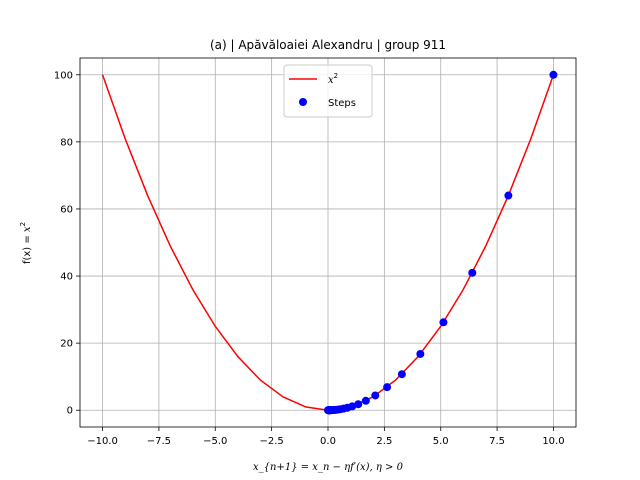  What do you see at coordinates (328, 441) in the screenshot?
I see `x-tick-label: 0.0` at bounding box center [328, 441].